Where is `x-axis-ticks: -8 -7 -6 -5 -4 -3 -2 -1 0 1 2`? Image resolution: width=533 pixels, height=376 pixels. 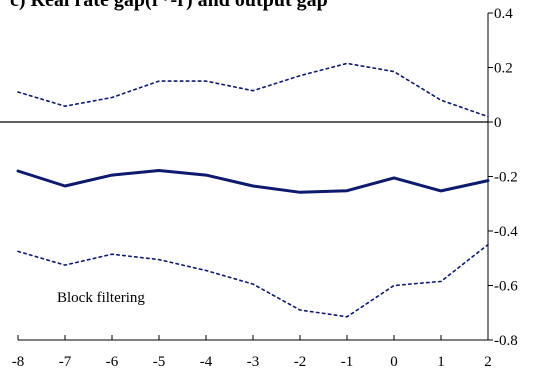
x-axis-ticks: -8 -7 -6 -5 -4 -3 -2 -1 0 1 2 is located at coordinates (252, 352).